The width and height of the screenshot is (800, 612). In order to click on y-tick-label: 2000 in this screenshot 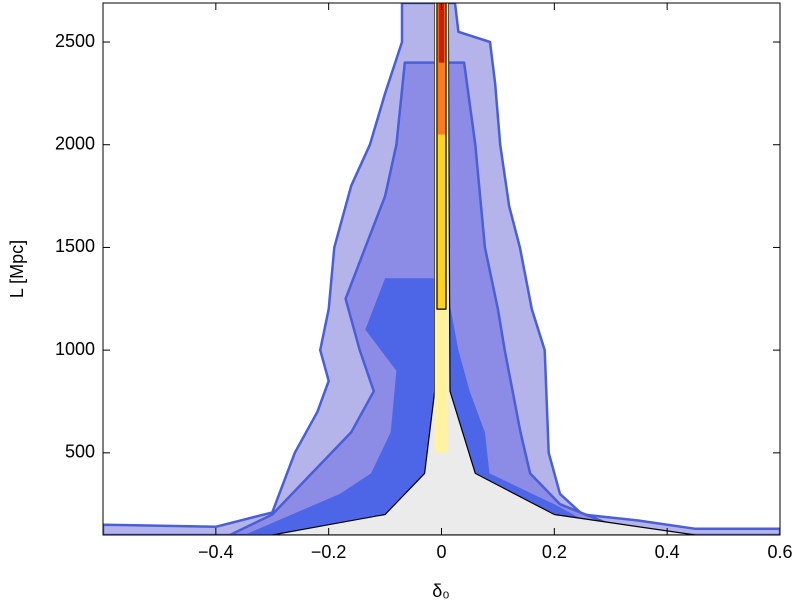, I will do `click(75, 143)`.